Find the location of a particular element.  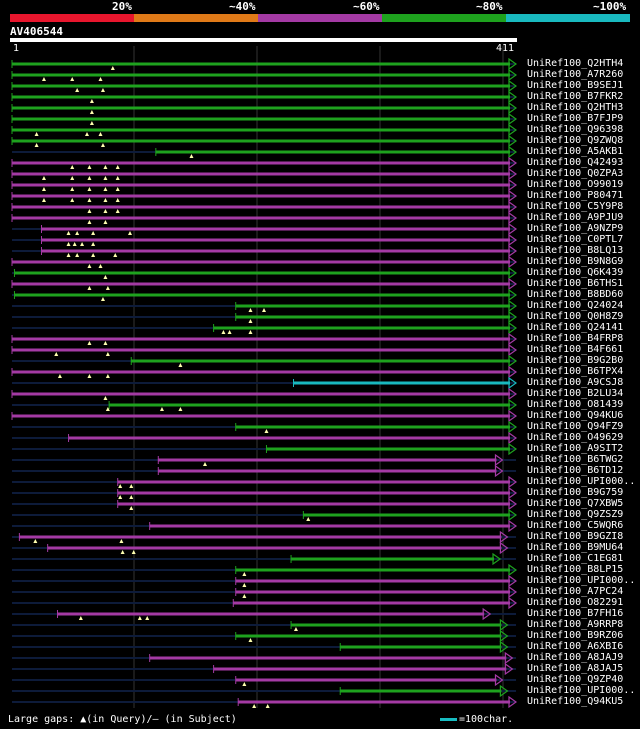

hit-name-link: UniRef100_B8LP15 is located at coordinates (575, 569).